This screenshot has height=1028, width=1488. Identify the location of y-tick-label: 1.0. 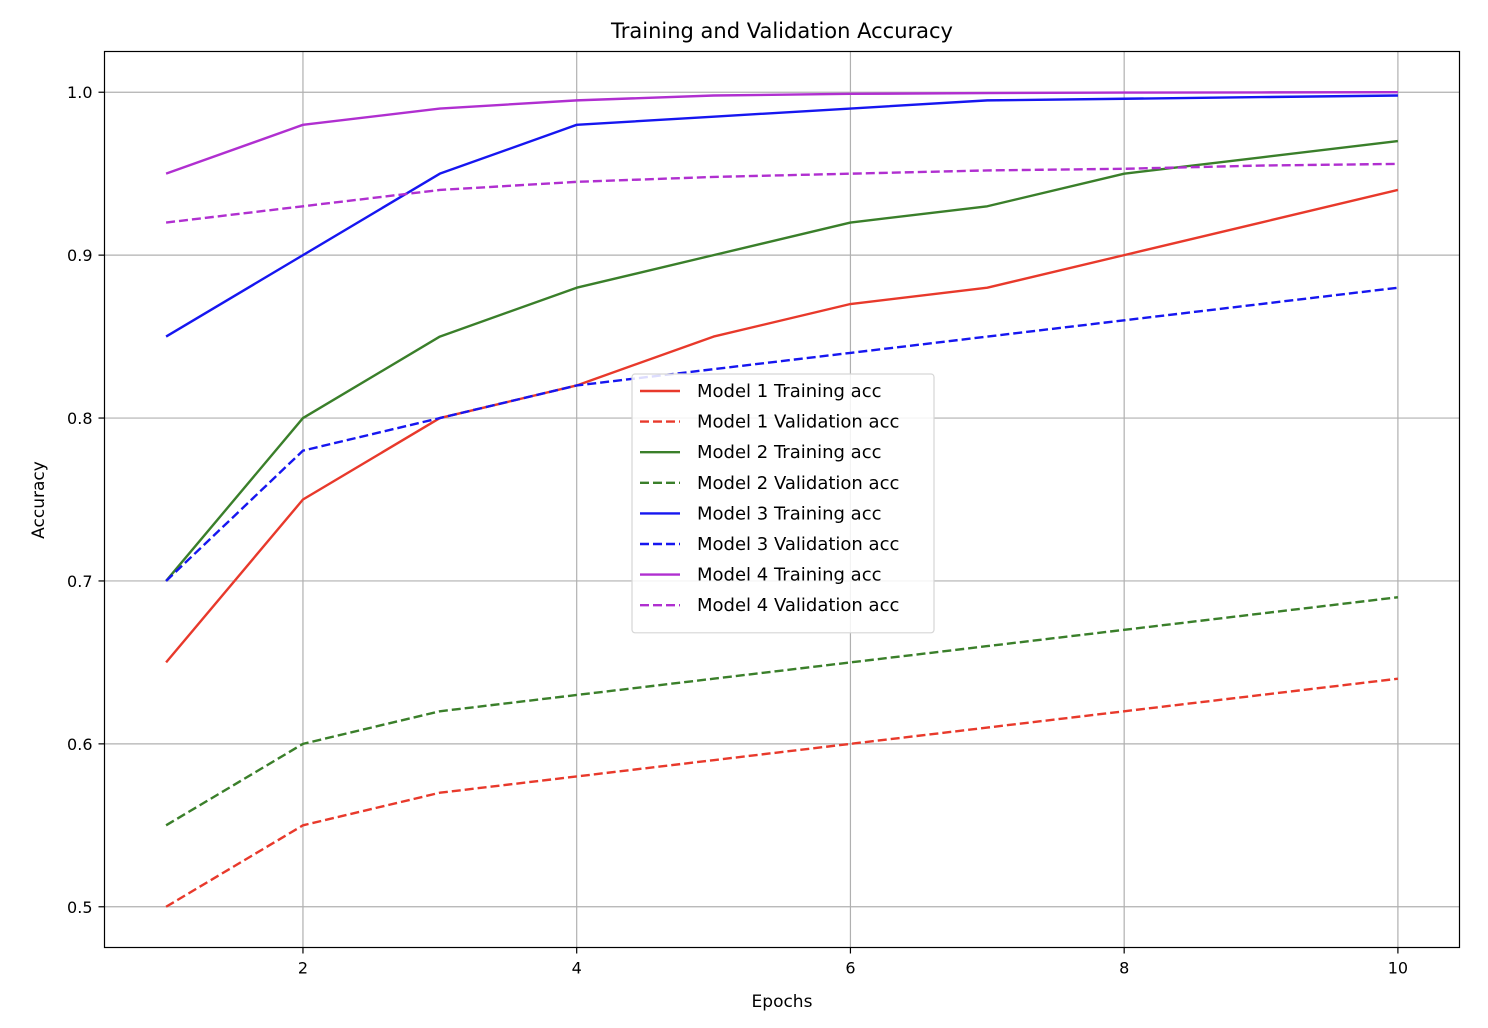
(79, 92).